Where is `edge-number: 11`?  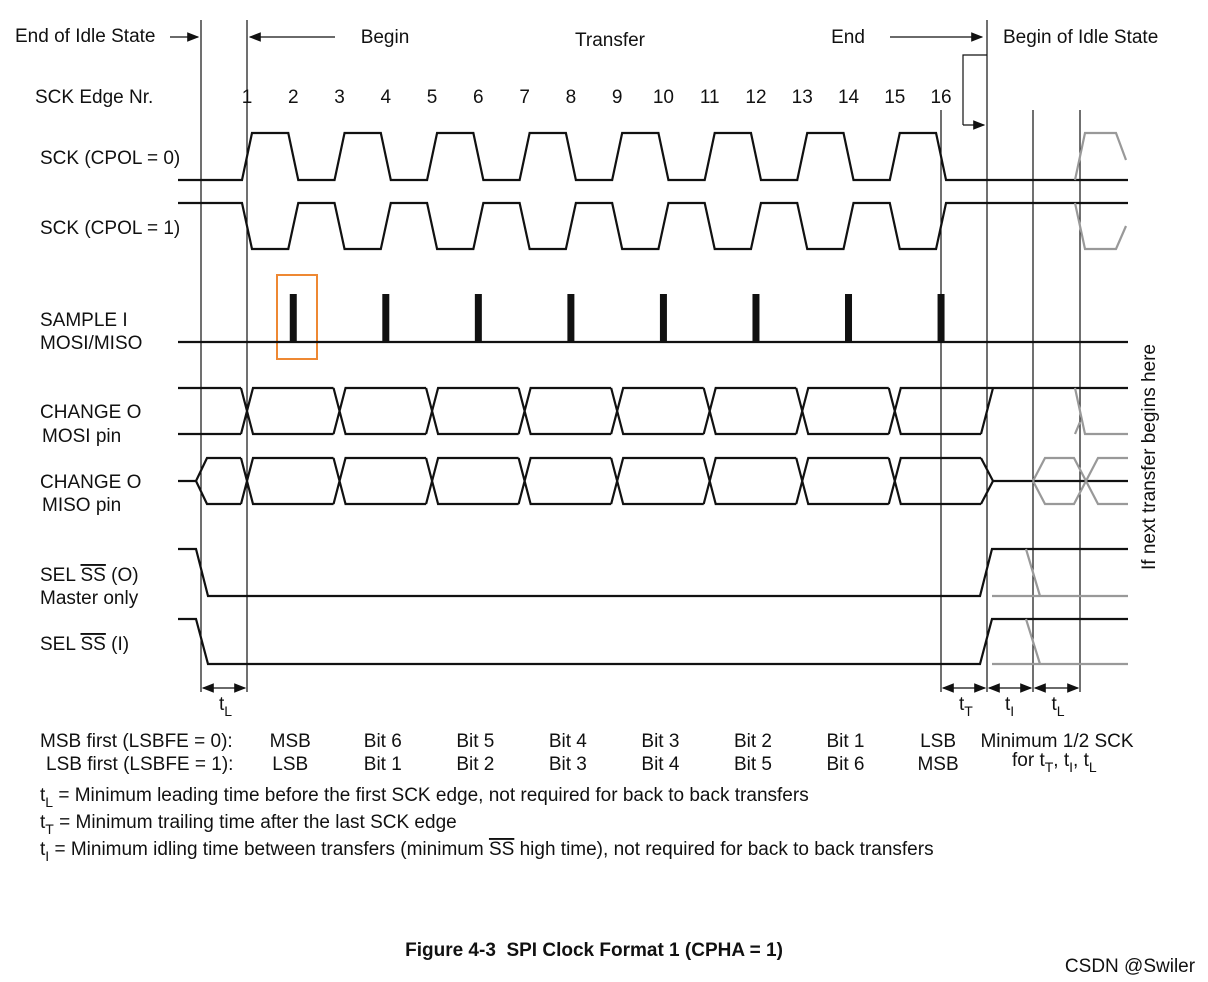 edge-number: 11 is located at coordinates (710, 97).